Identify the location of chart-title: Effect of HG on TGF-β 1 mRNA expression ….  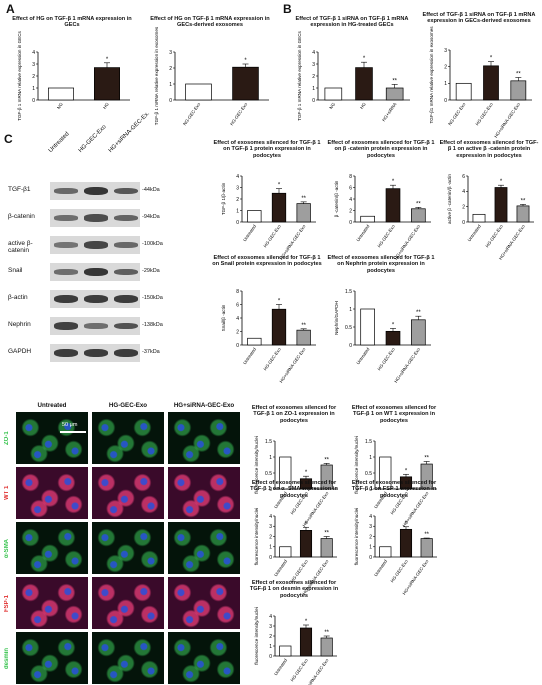
(210, 22).